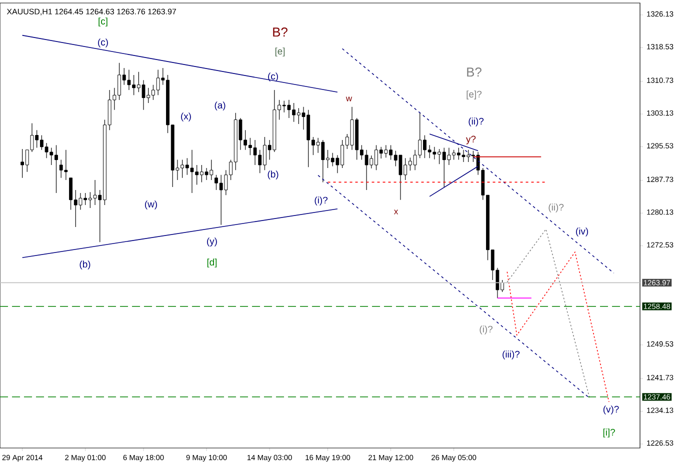 This screenshot has height=466, width=685. What do you see at coordinates (186, 117) in the screenshot?
I see `annotation: (x)` at bounding box center [186, 117].